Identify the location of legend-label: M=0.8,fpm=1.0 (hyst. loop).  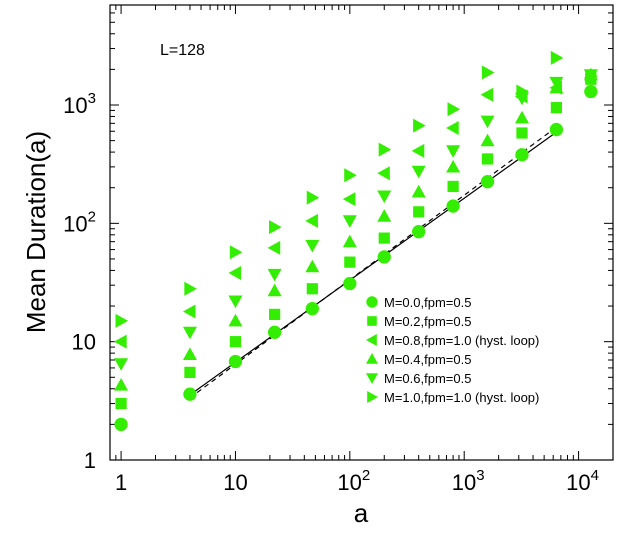
(461, 340).